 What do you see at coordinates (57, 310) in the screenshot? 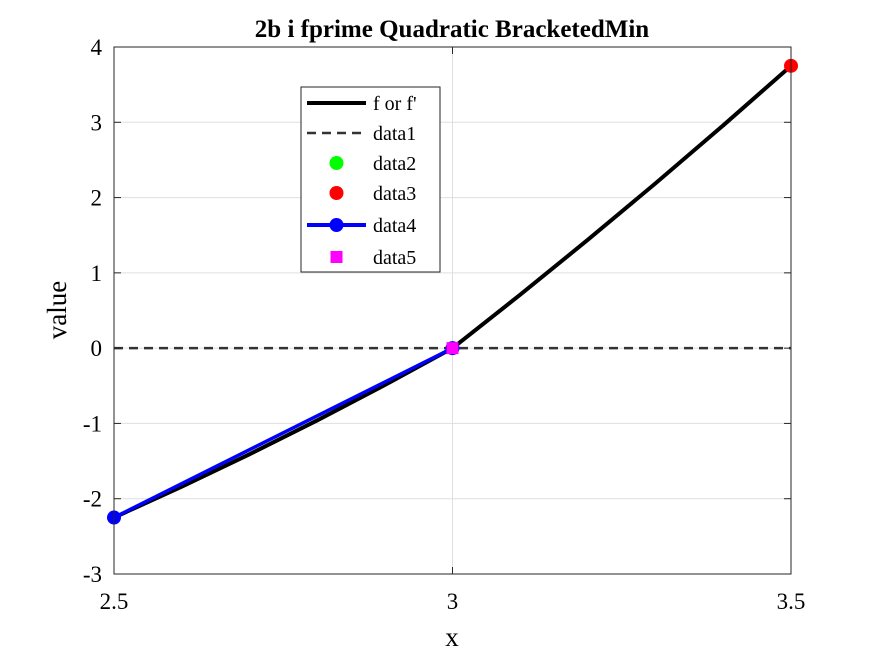
I see `y-axis-label: value` at bounding box center [57, 310].